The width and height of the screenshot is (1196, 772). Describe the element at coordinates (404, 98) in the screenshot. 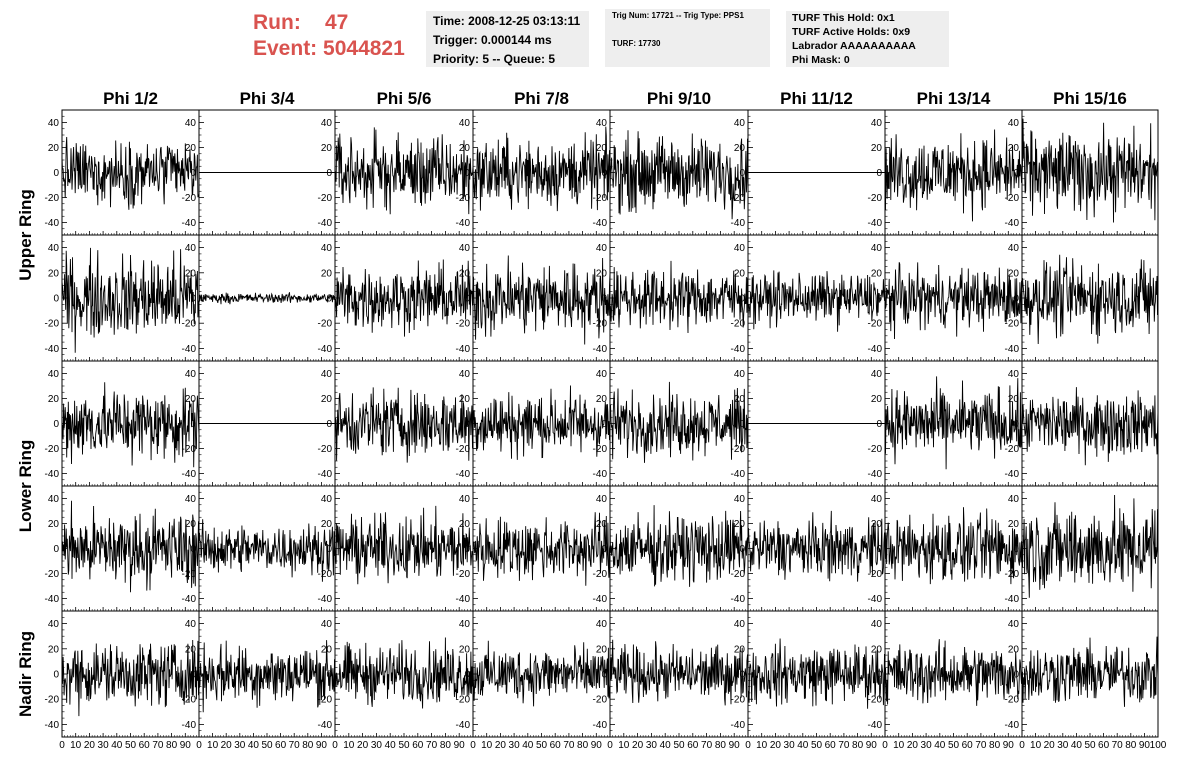

I see `column-title: Phi 5/6` at that location.